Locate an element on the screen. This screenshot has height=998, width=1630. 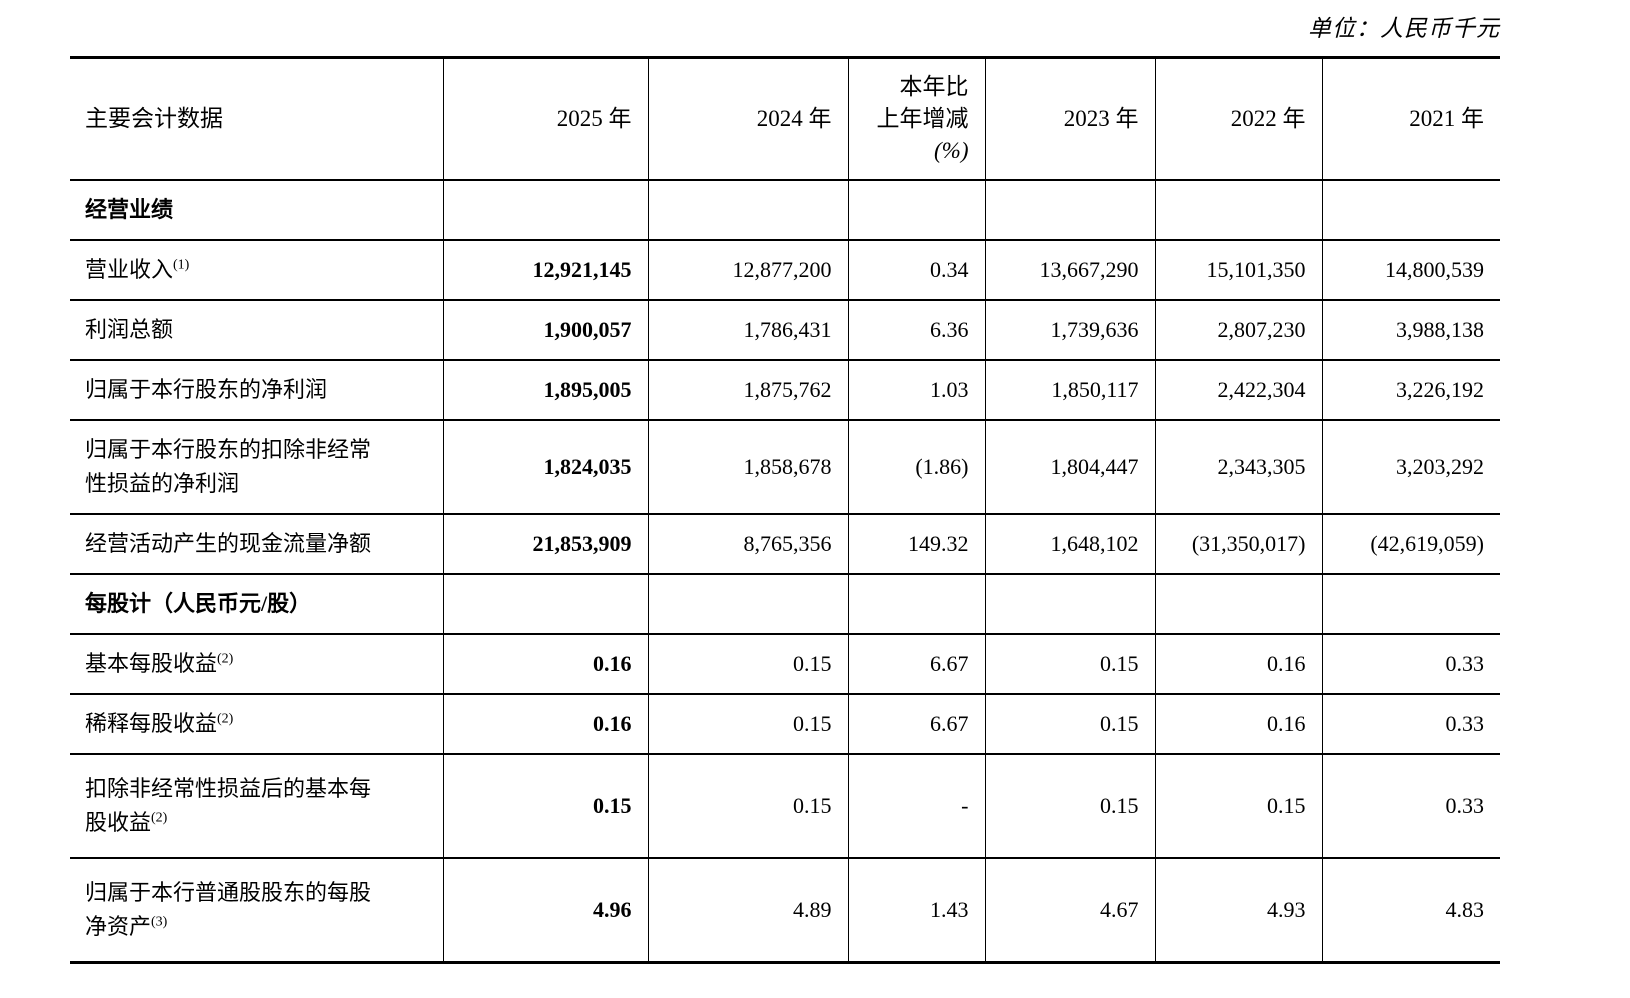
row-label: 稀释每股收益(2) is located at coordinates (256, 724).